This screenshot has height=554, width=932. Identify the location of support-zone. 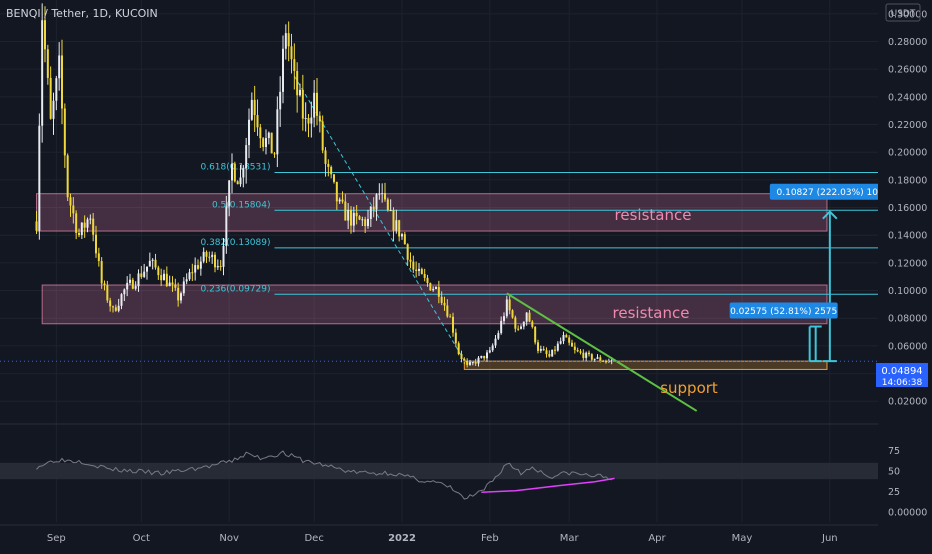
(645, 365).